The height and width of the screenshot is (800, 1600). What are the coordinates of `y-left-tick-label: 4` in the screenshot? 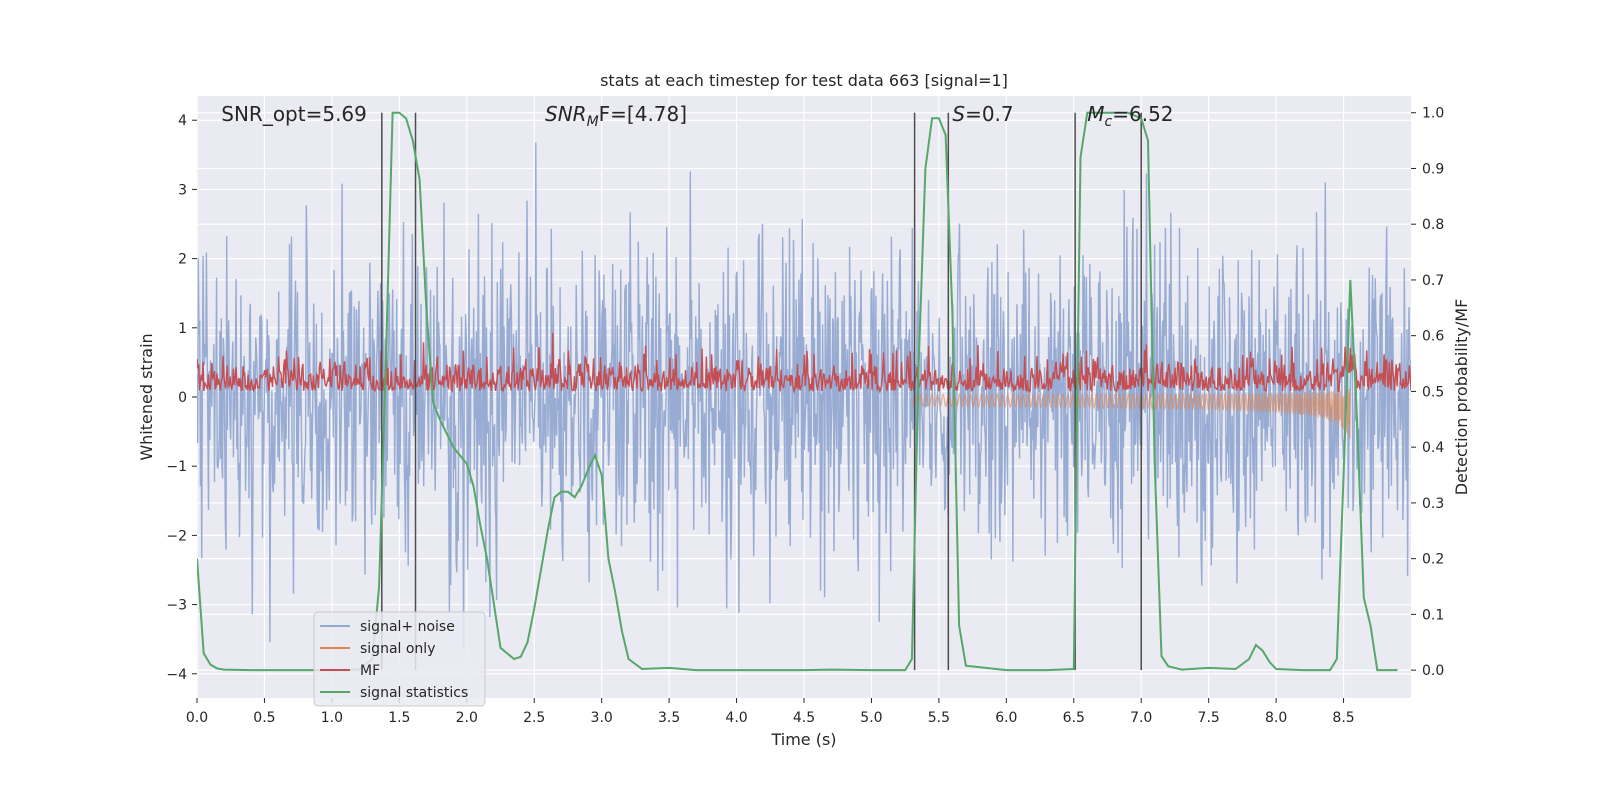 It's located at (182, 121).